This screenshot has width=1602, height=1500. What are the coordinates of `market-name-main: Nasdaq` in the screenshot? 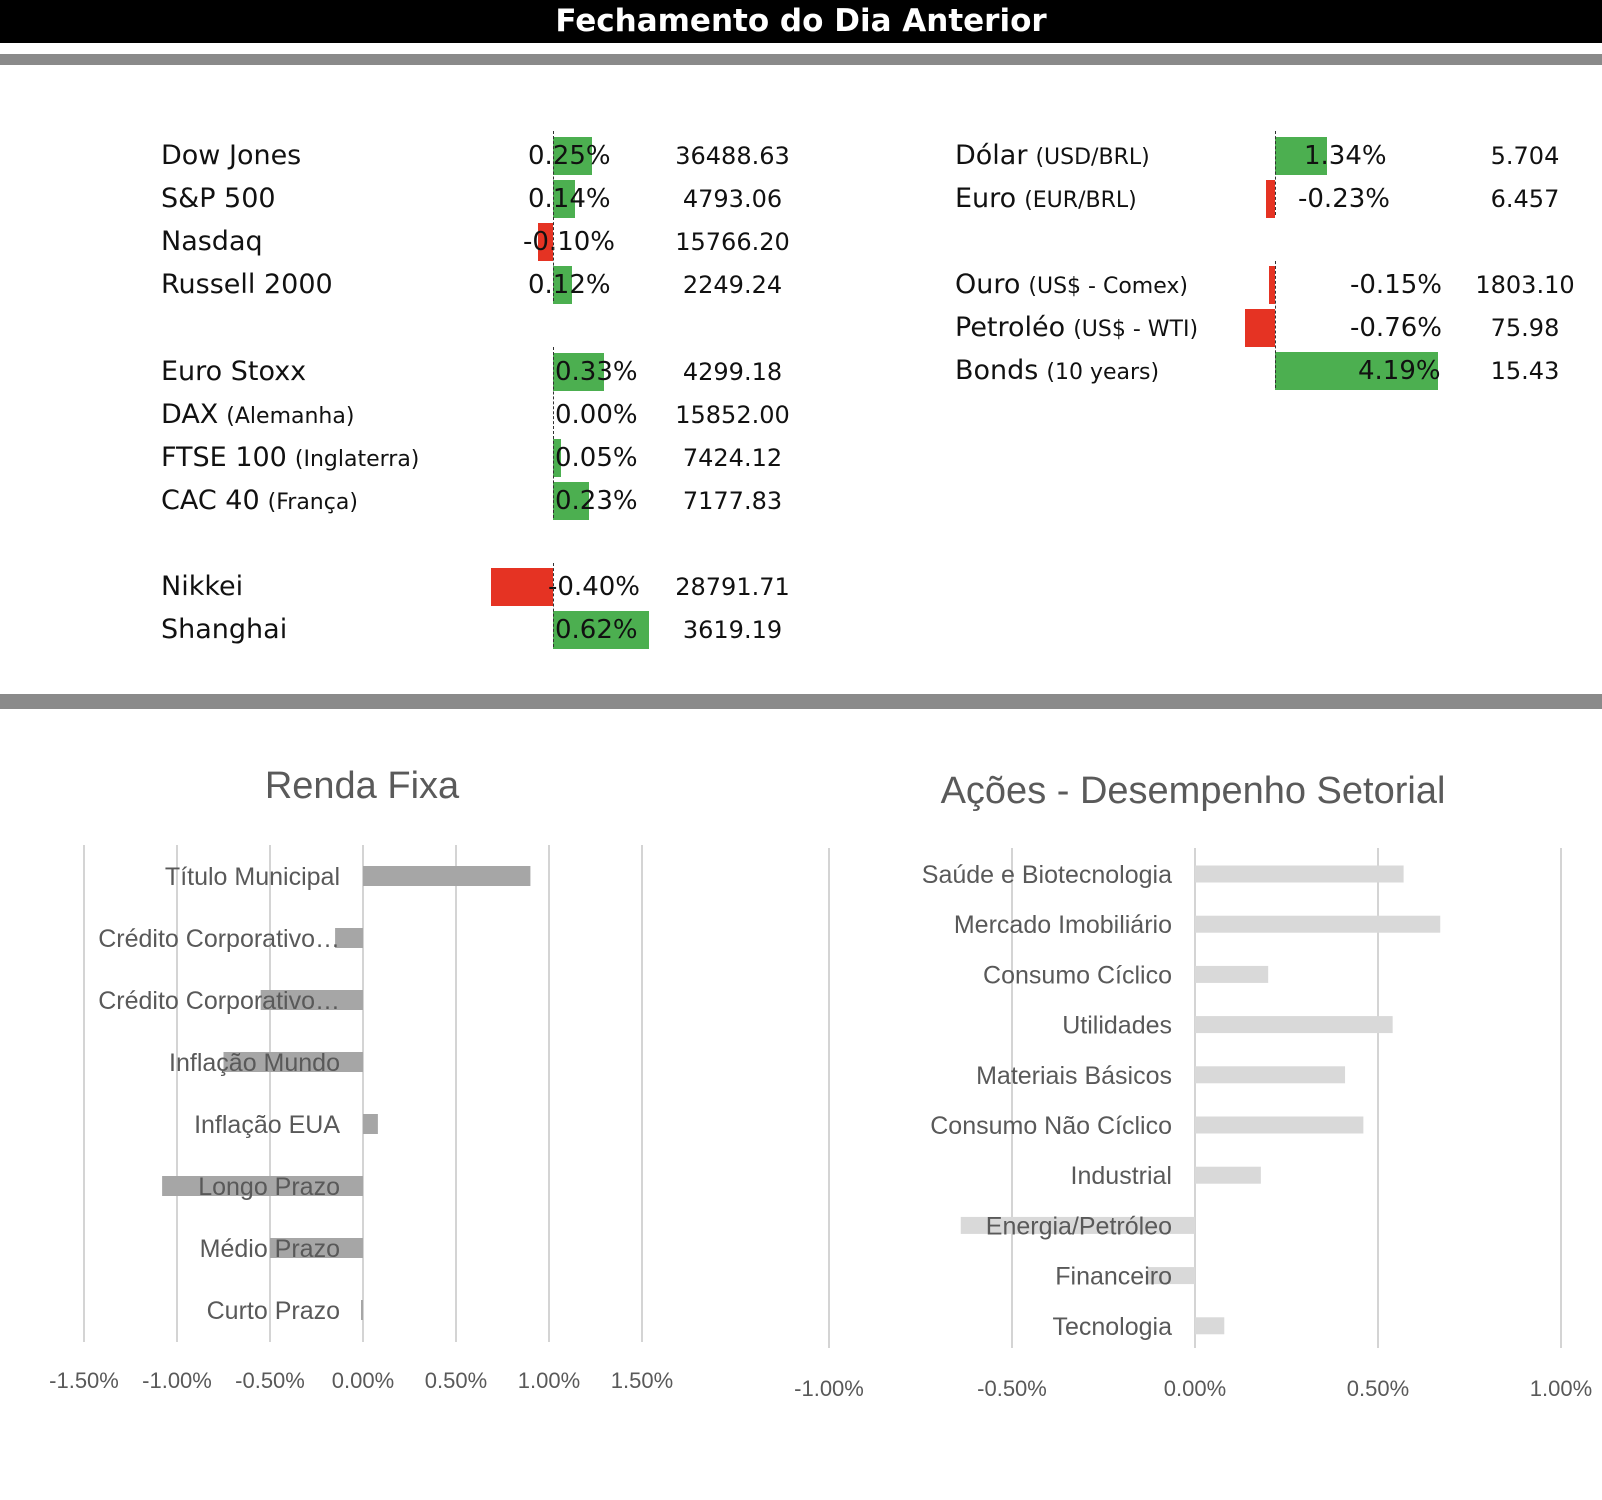 It's located at (212, 241).